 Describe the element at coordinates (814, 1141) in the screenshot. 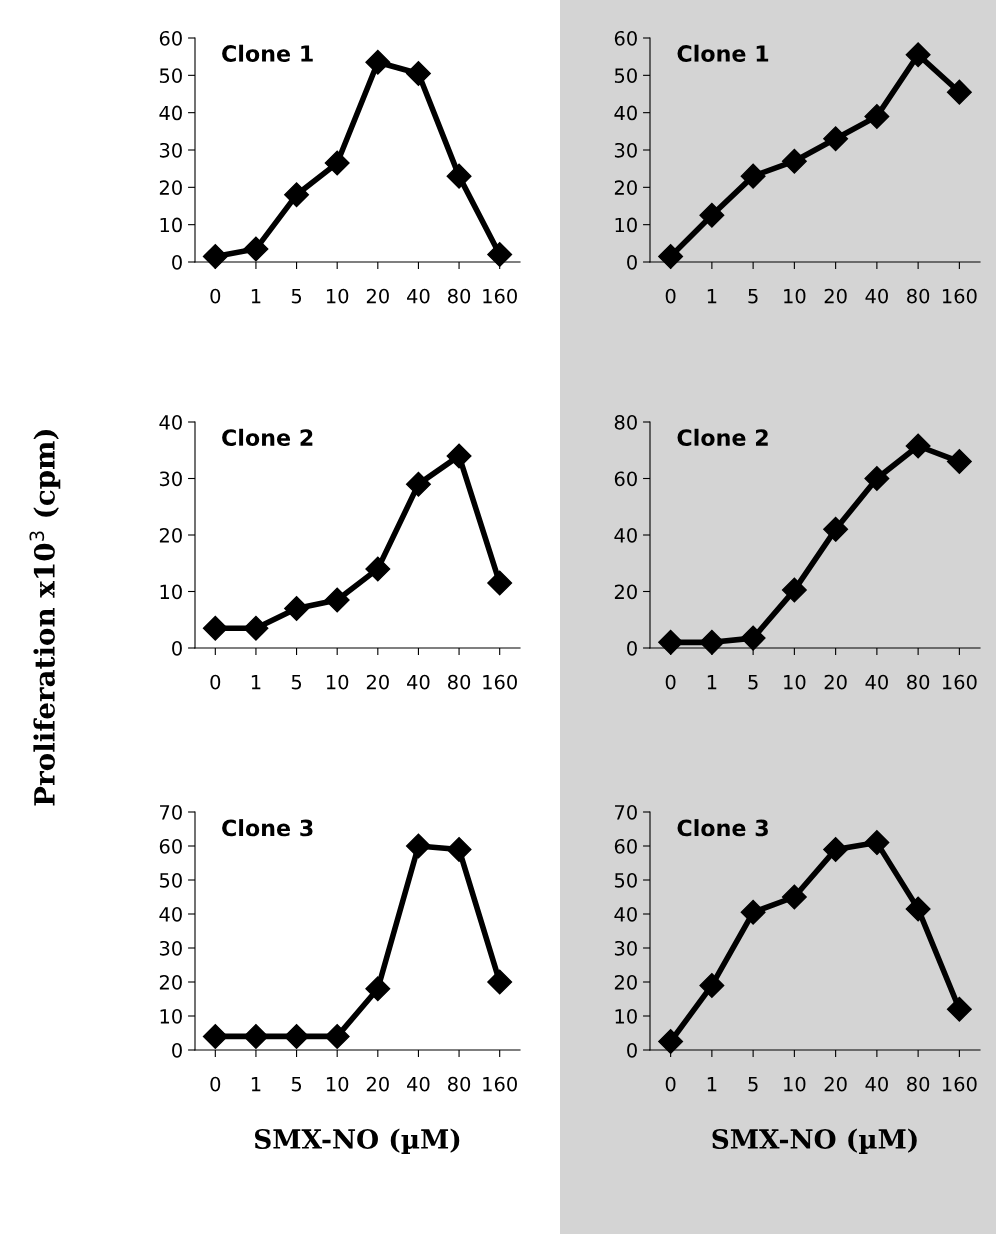

I see `x-axis-title: SMX-NO (µM)` at that location.